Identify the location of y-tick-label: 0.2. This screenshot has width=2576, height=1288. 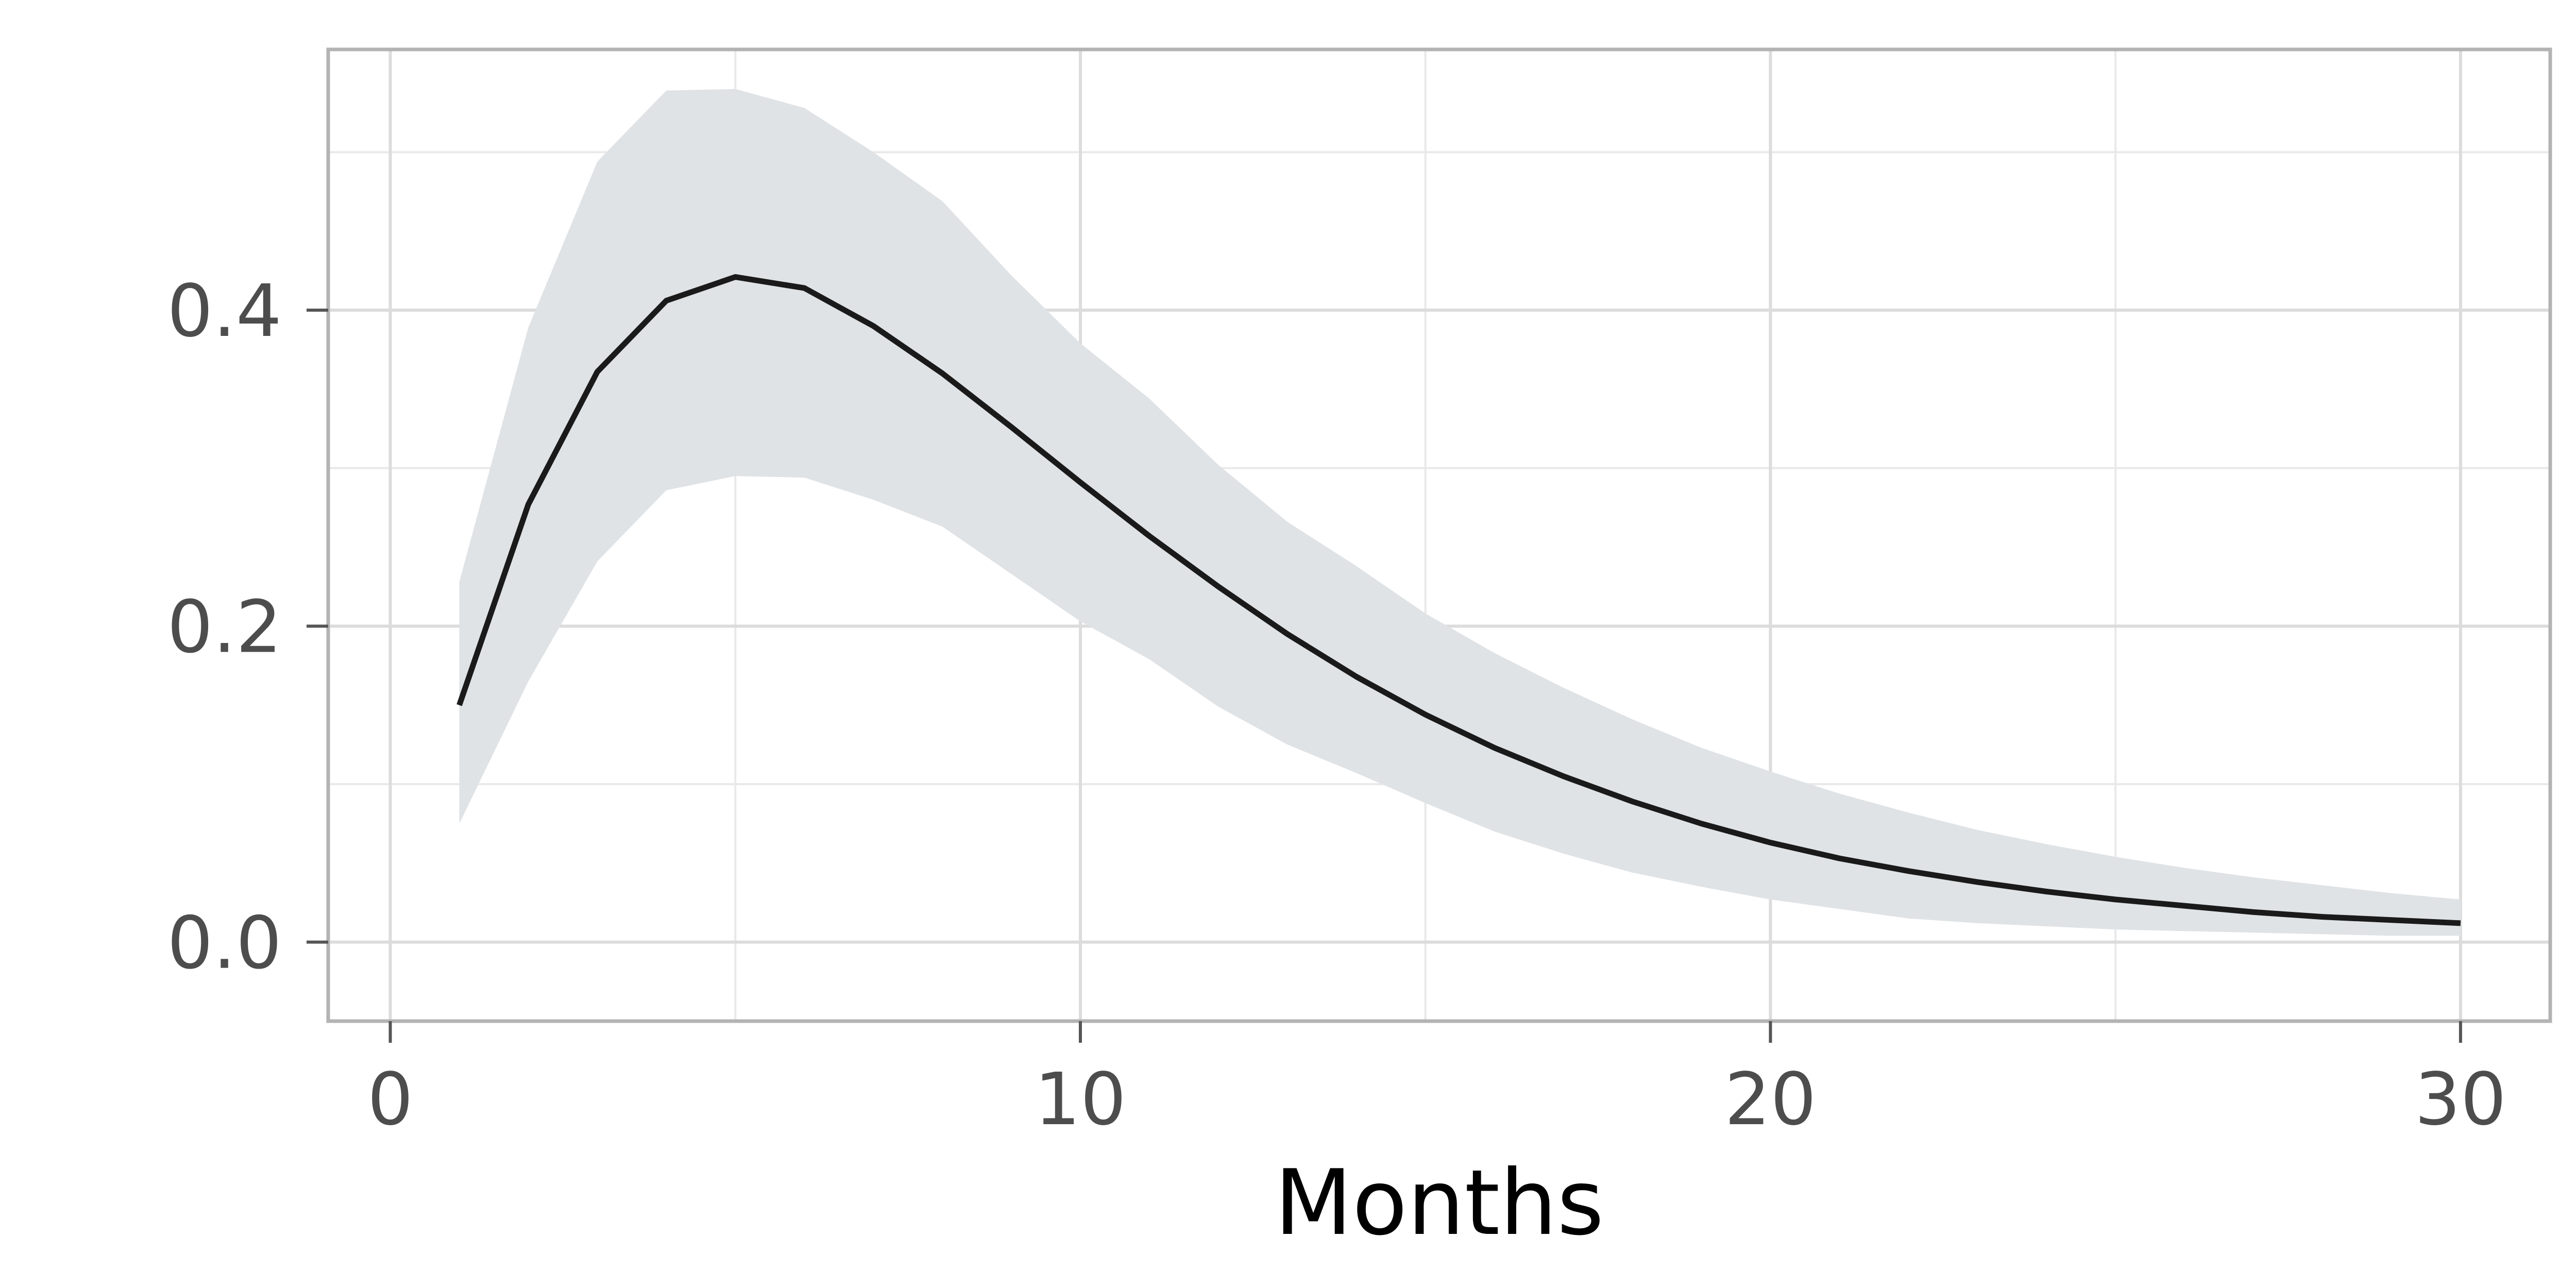
(225, 627).